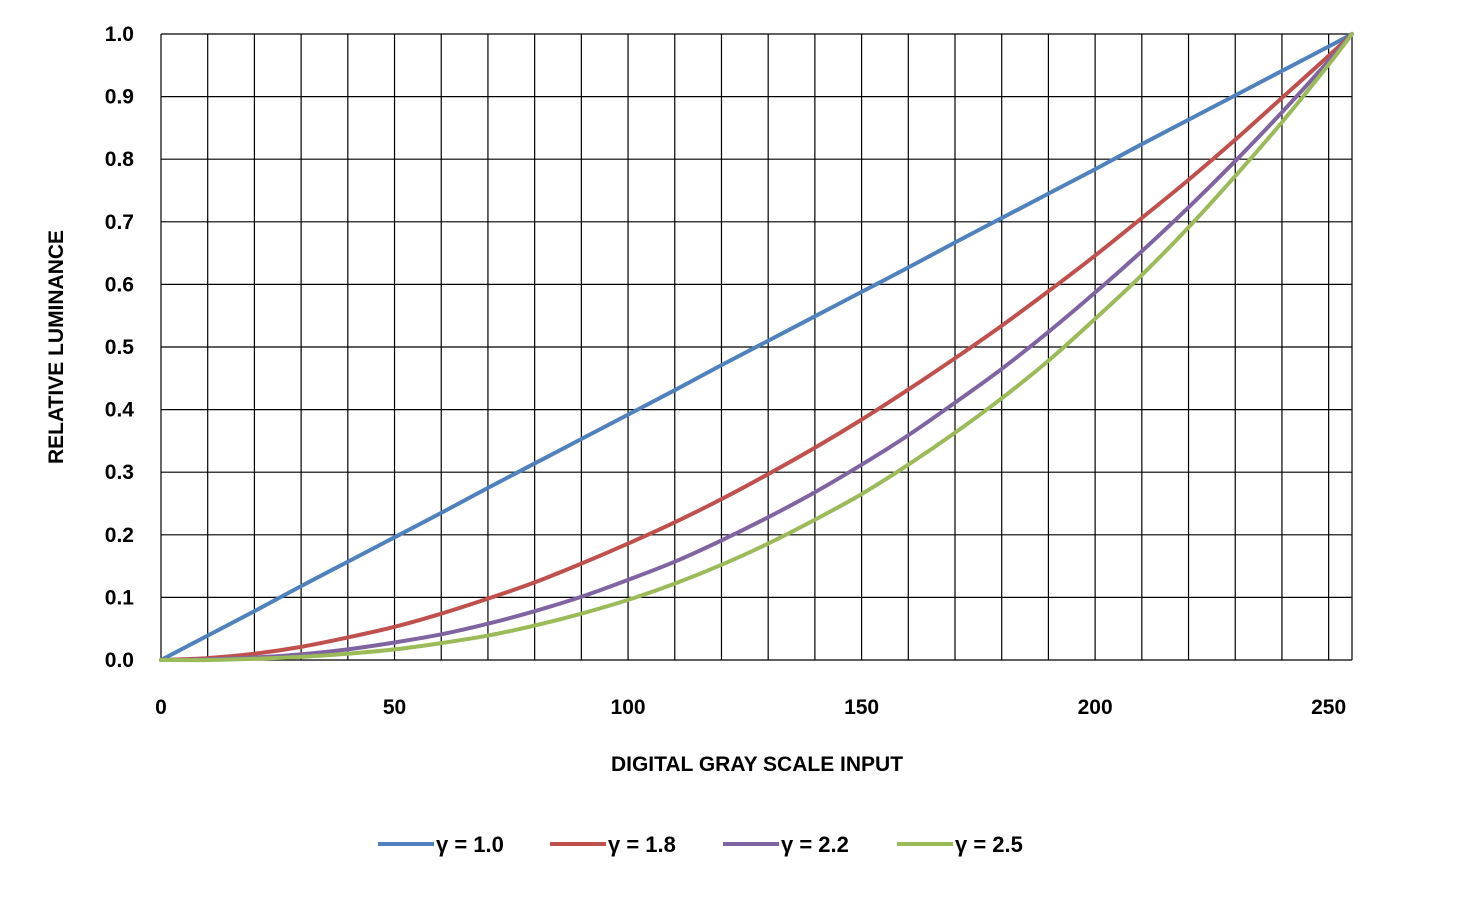  I want to click on x-tick-label: 0, so click(161, 707).